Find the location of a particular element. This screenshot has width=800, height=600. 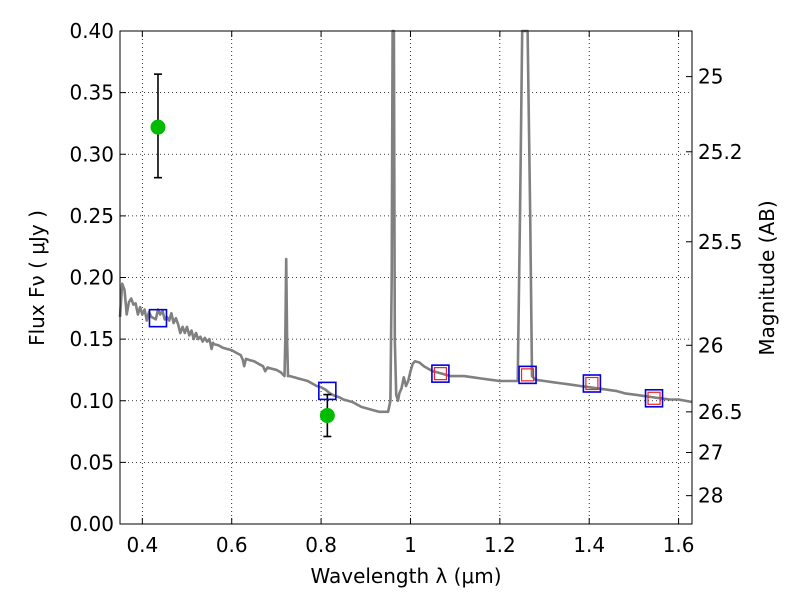

y2-axis-label: Magnitude (AB) is located at coordinates (767, 277).